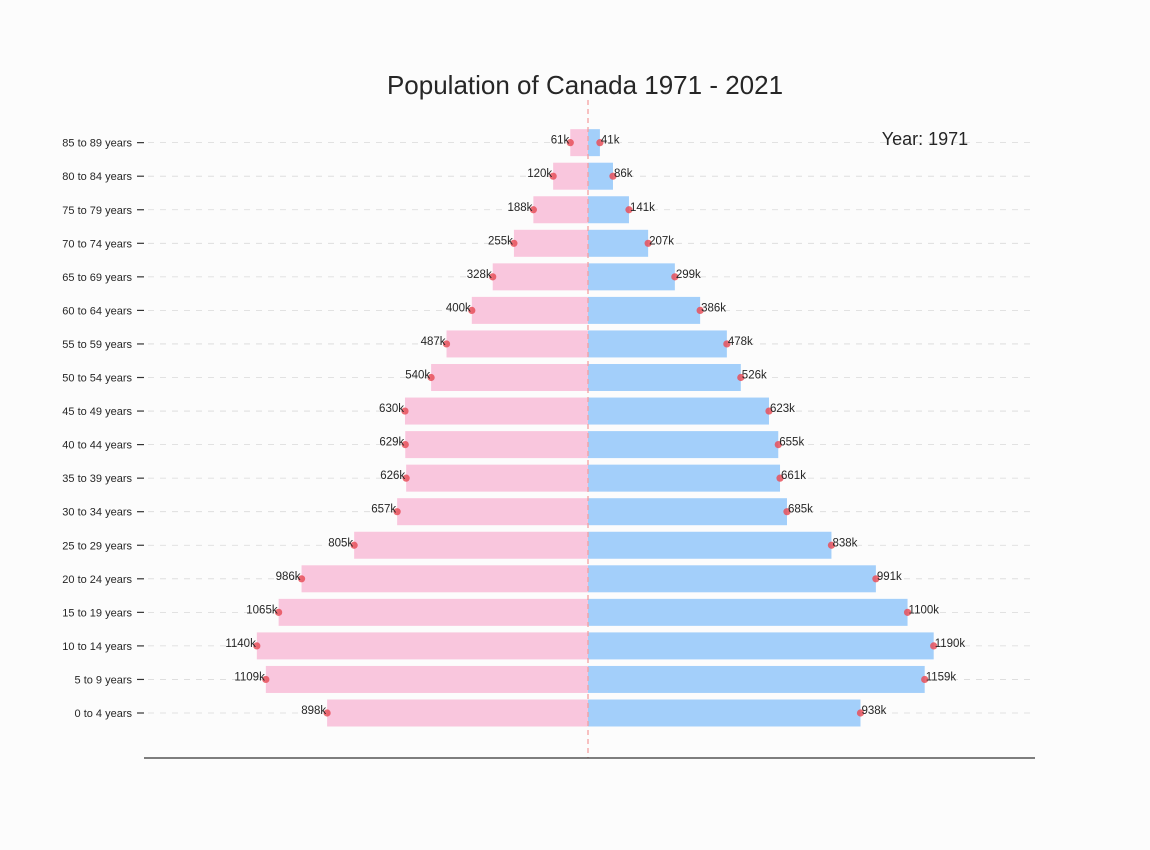 This screenshot has width=1150, height=850. What do you see at coordinates (941, 677) in the screenshot?
I see `data-label: 1159k` at bounding box center [941, 677].